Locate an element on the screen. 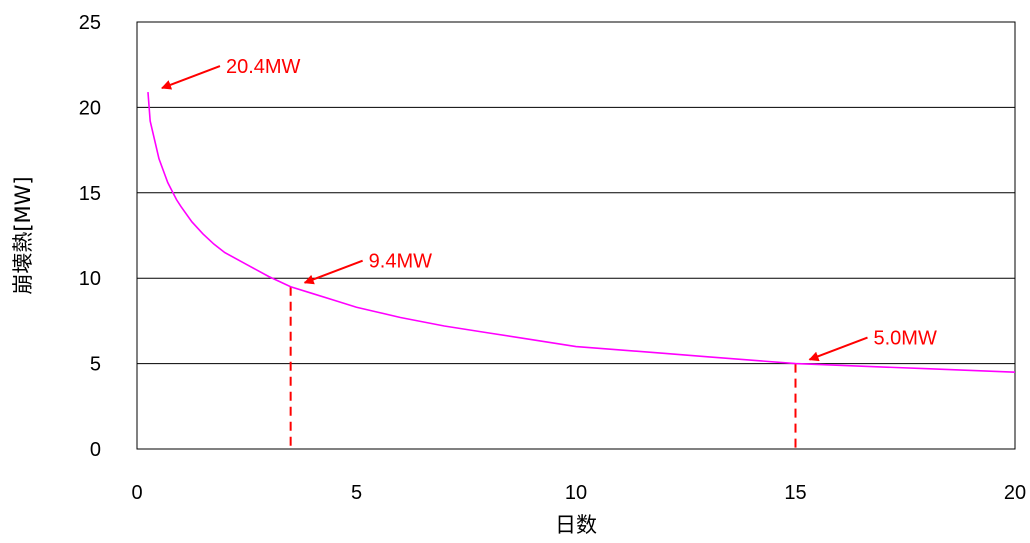 This screenshot has height=543, width=1030. x-axis-ticks: 0 5 10 15 20 is located at coordinates (578, 493).